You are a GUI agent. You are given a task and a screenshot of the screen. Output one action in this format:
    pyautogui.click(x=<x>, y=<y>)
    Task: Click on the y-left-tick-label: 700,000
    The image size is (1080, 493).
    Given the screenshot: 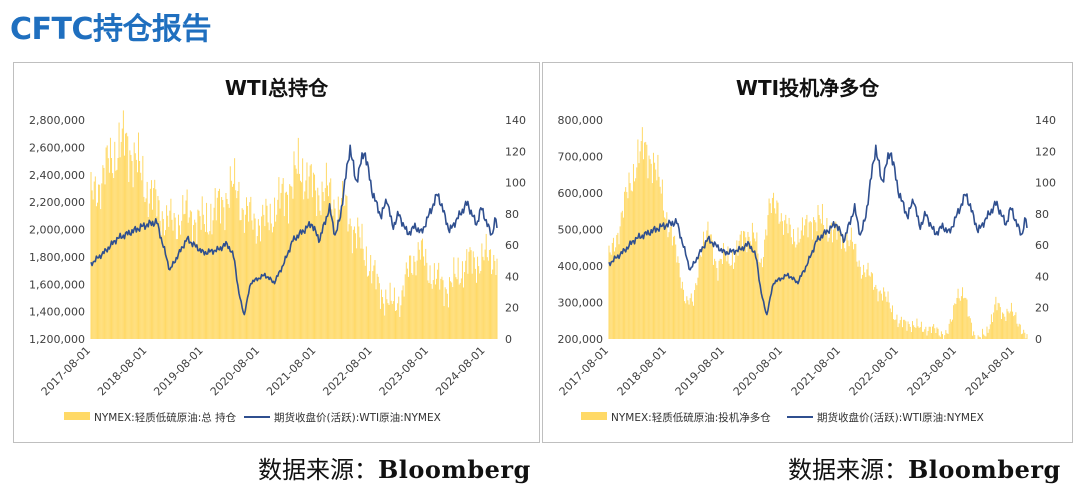 What is the action you would take?
    pyautogui.click(x=581, y=157)
    